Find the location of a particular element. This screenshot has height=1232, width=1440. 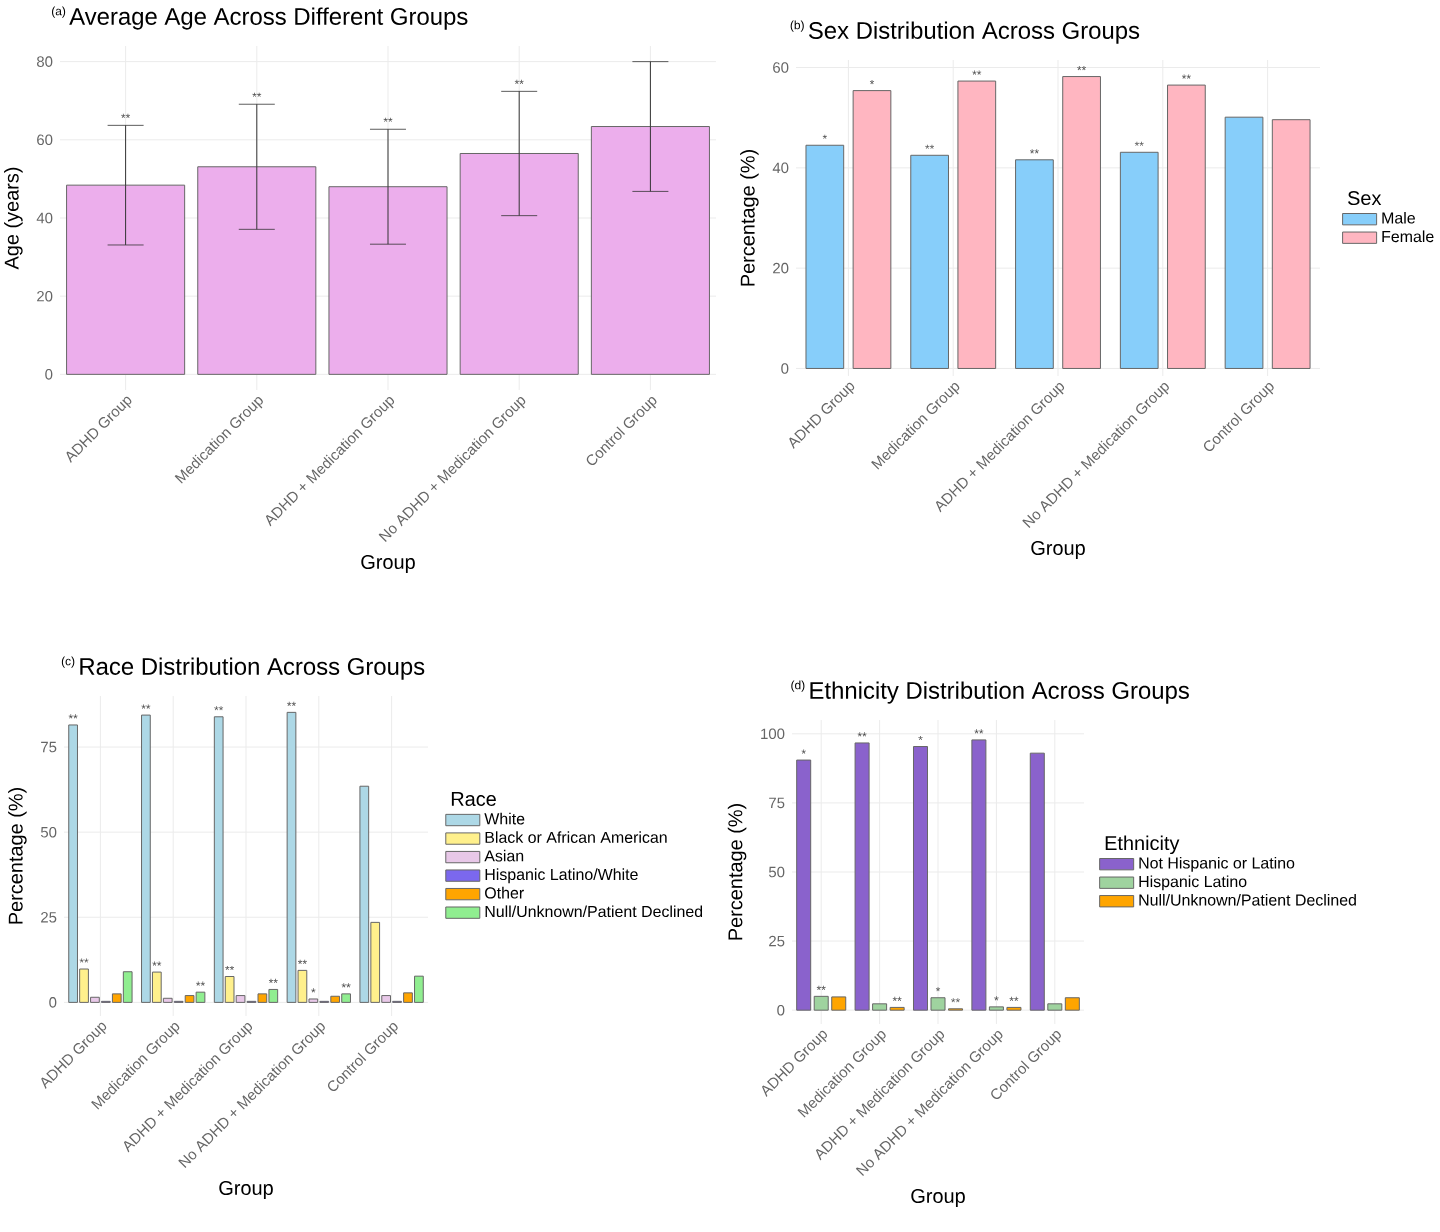

y-axis-title: Age (years) is located at coordinates (13, 218).